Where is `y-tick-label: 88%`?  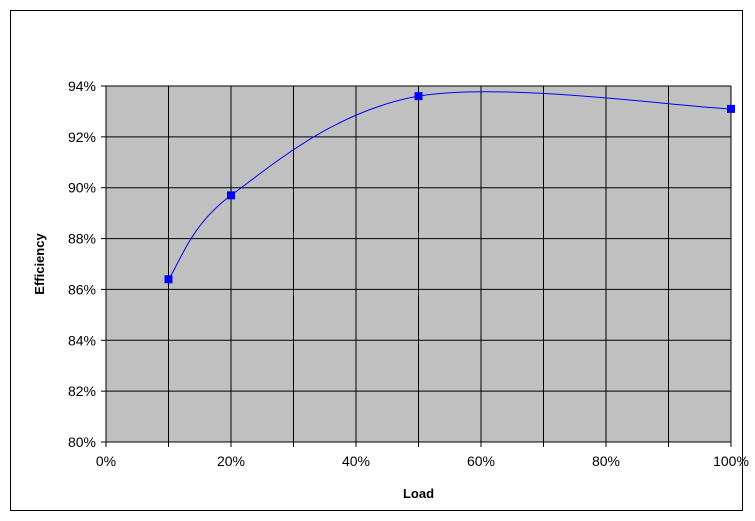 y-tick-label: 88% is located at coordinates (82, 239).